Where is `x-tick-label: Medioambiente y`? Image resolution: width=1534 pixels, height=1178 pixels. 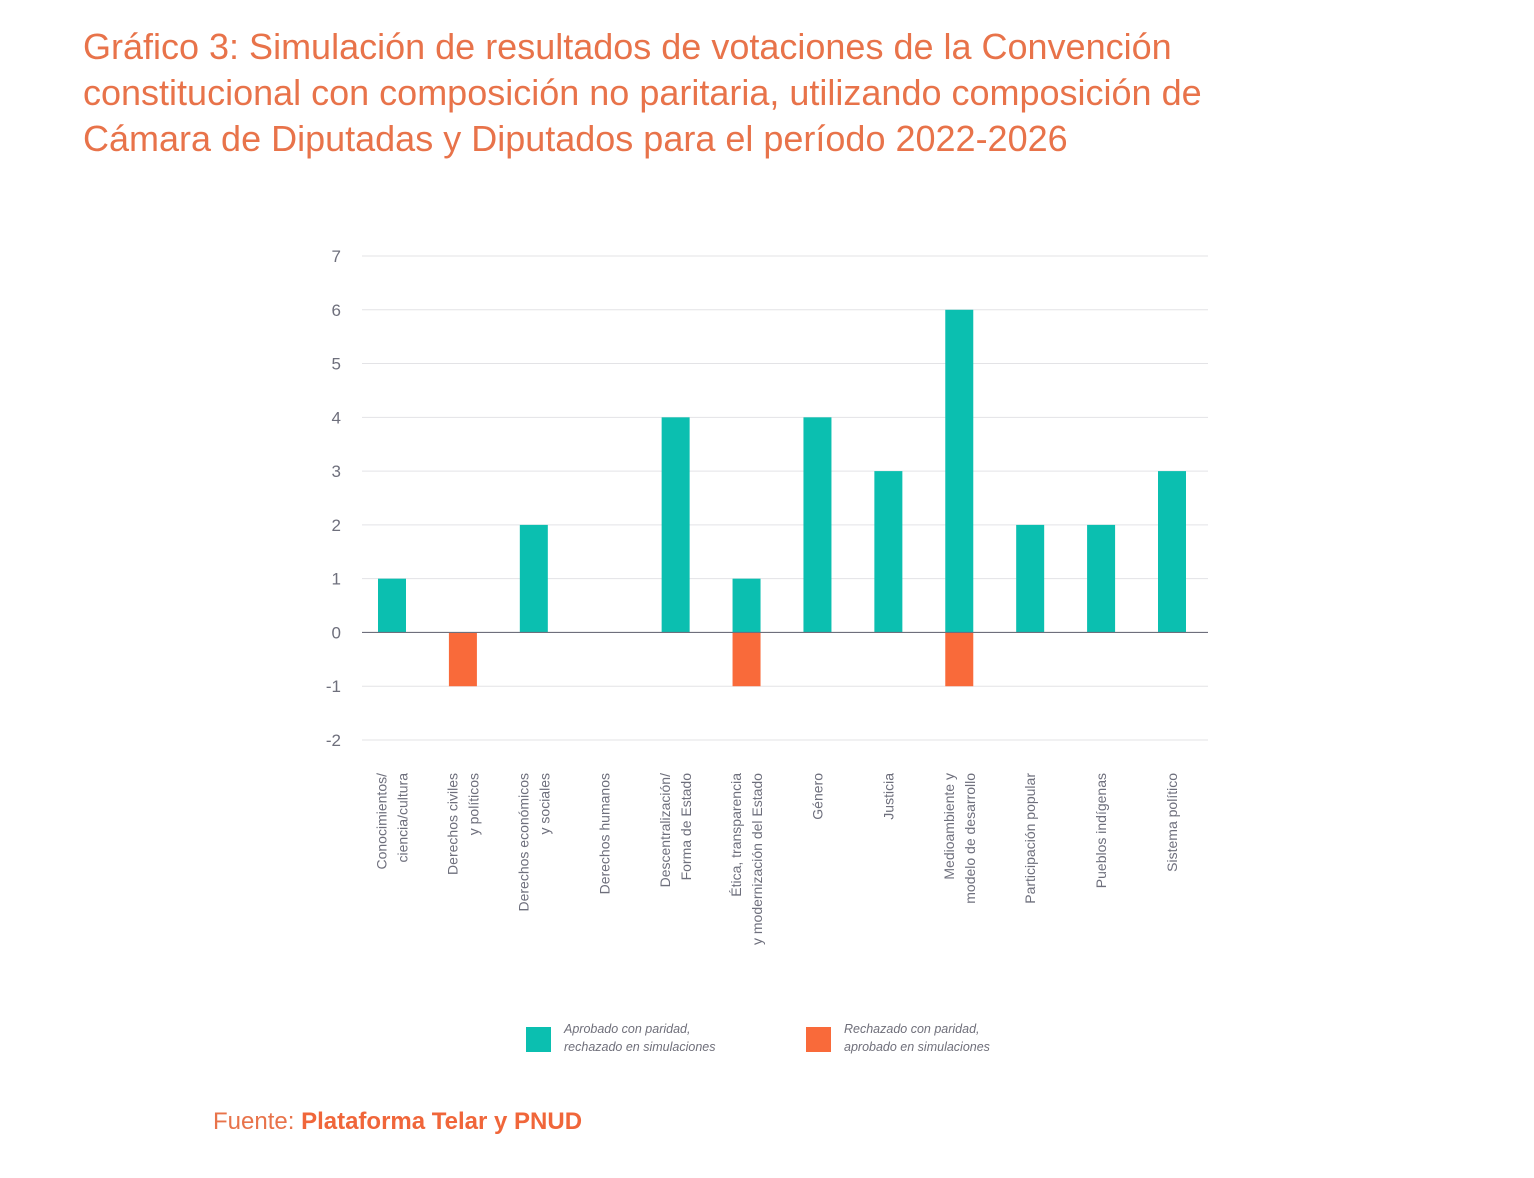 x-tick-label: Medioambiente y is located at coordinates (949, 826).